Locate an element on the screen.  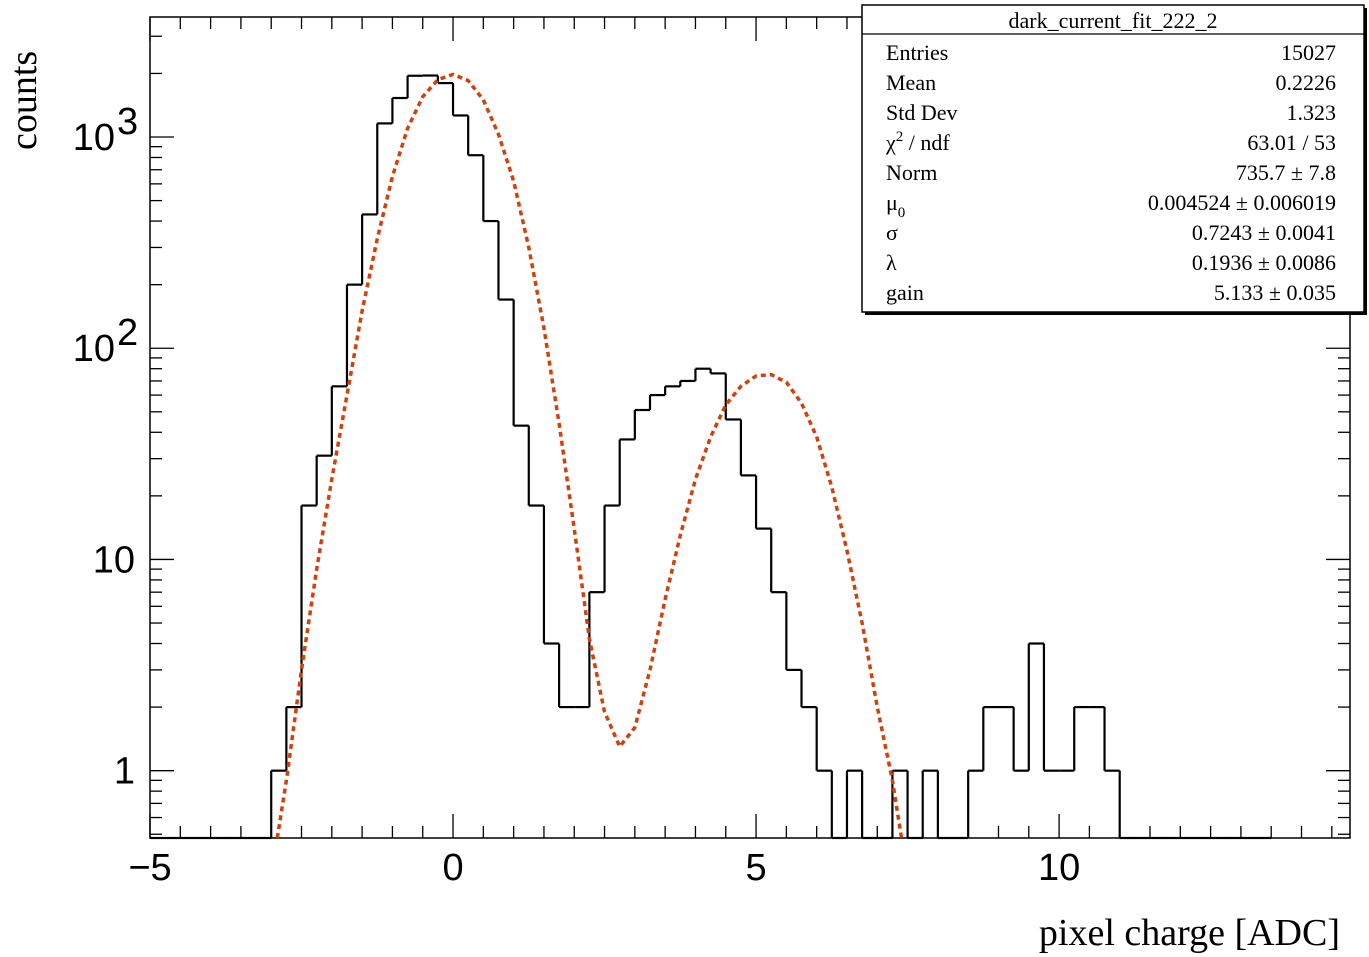
stats-box-background is located at coordinates (1113, 158).